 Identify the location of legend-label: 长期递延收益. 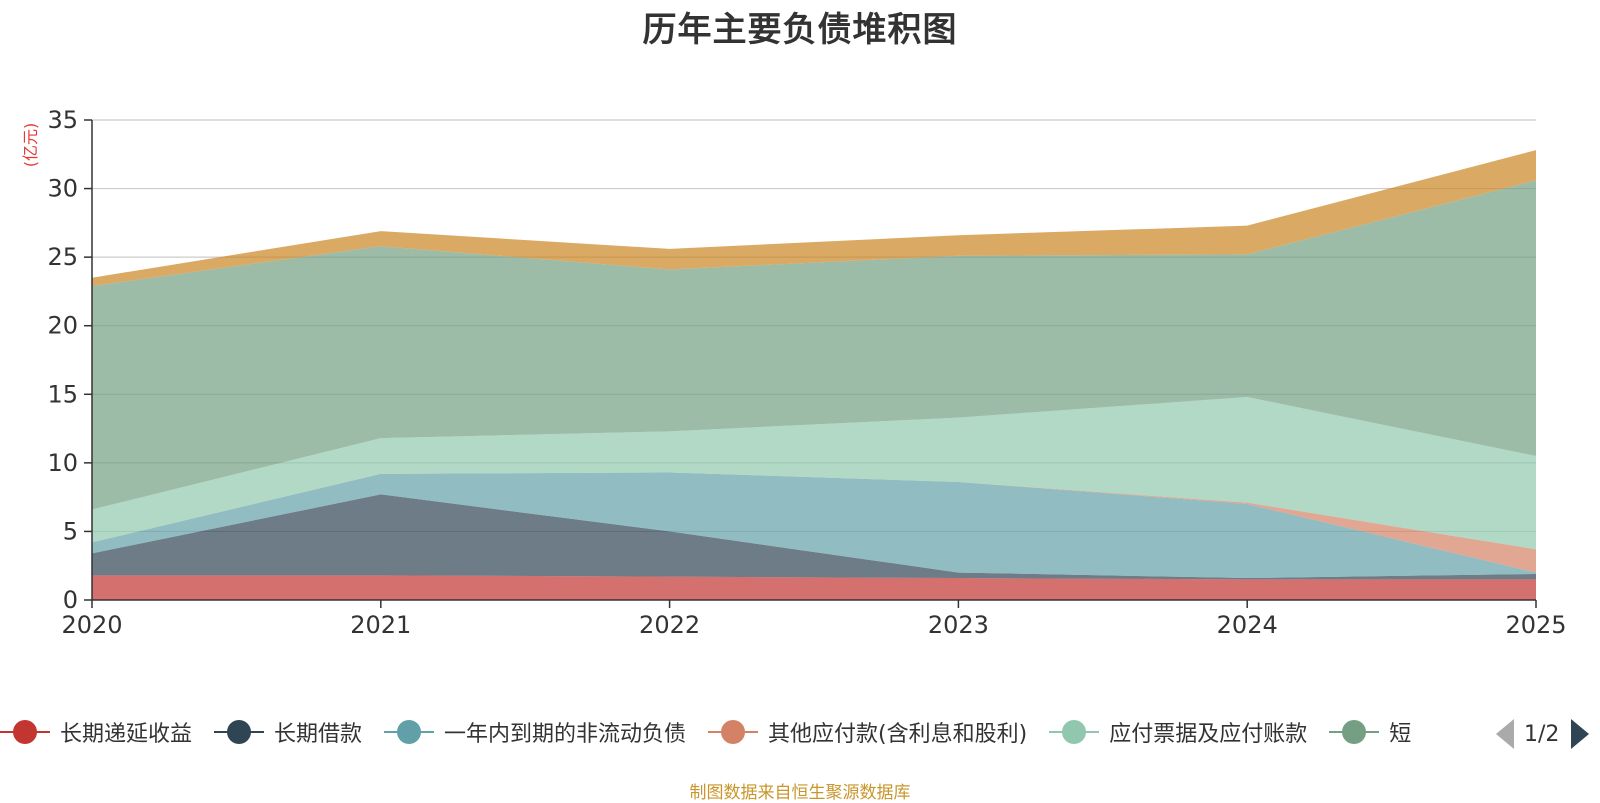
(126, 734).